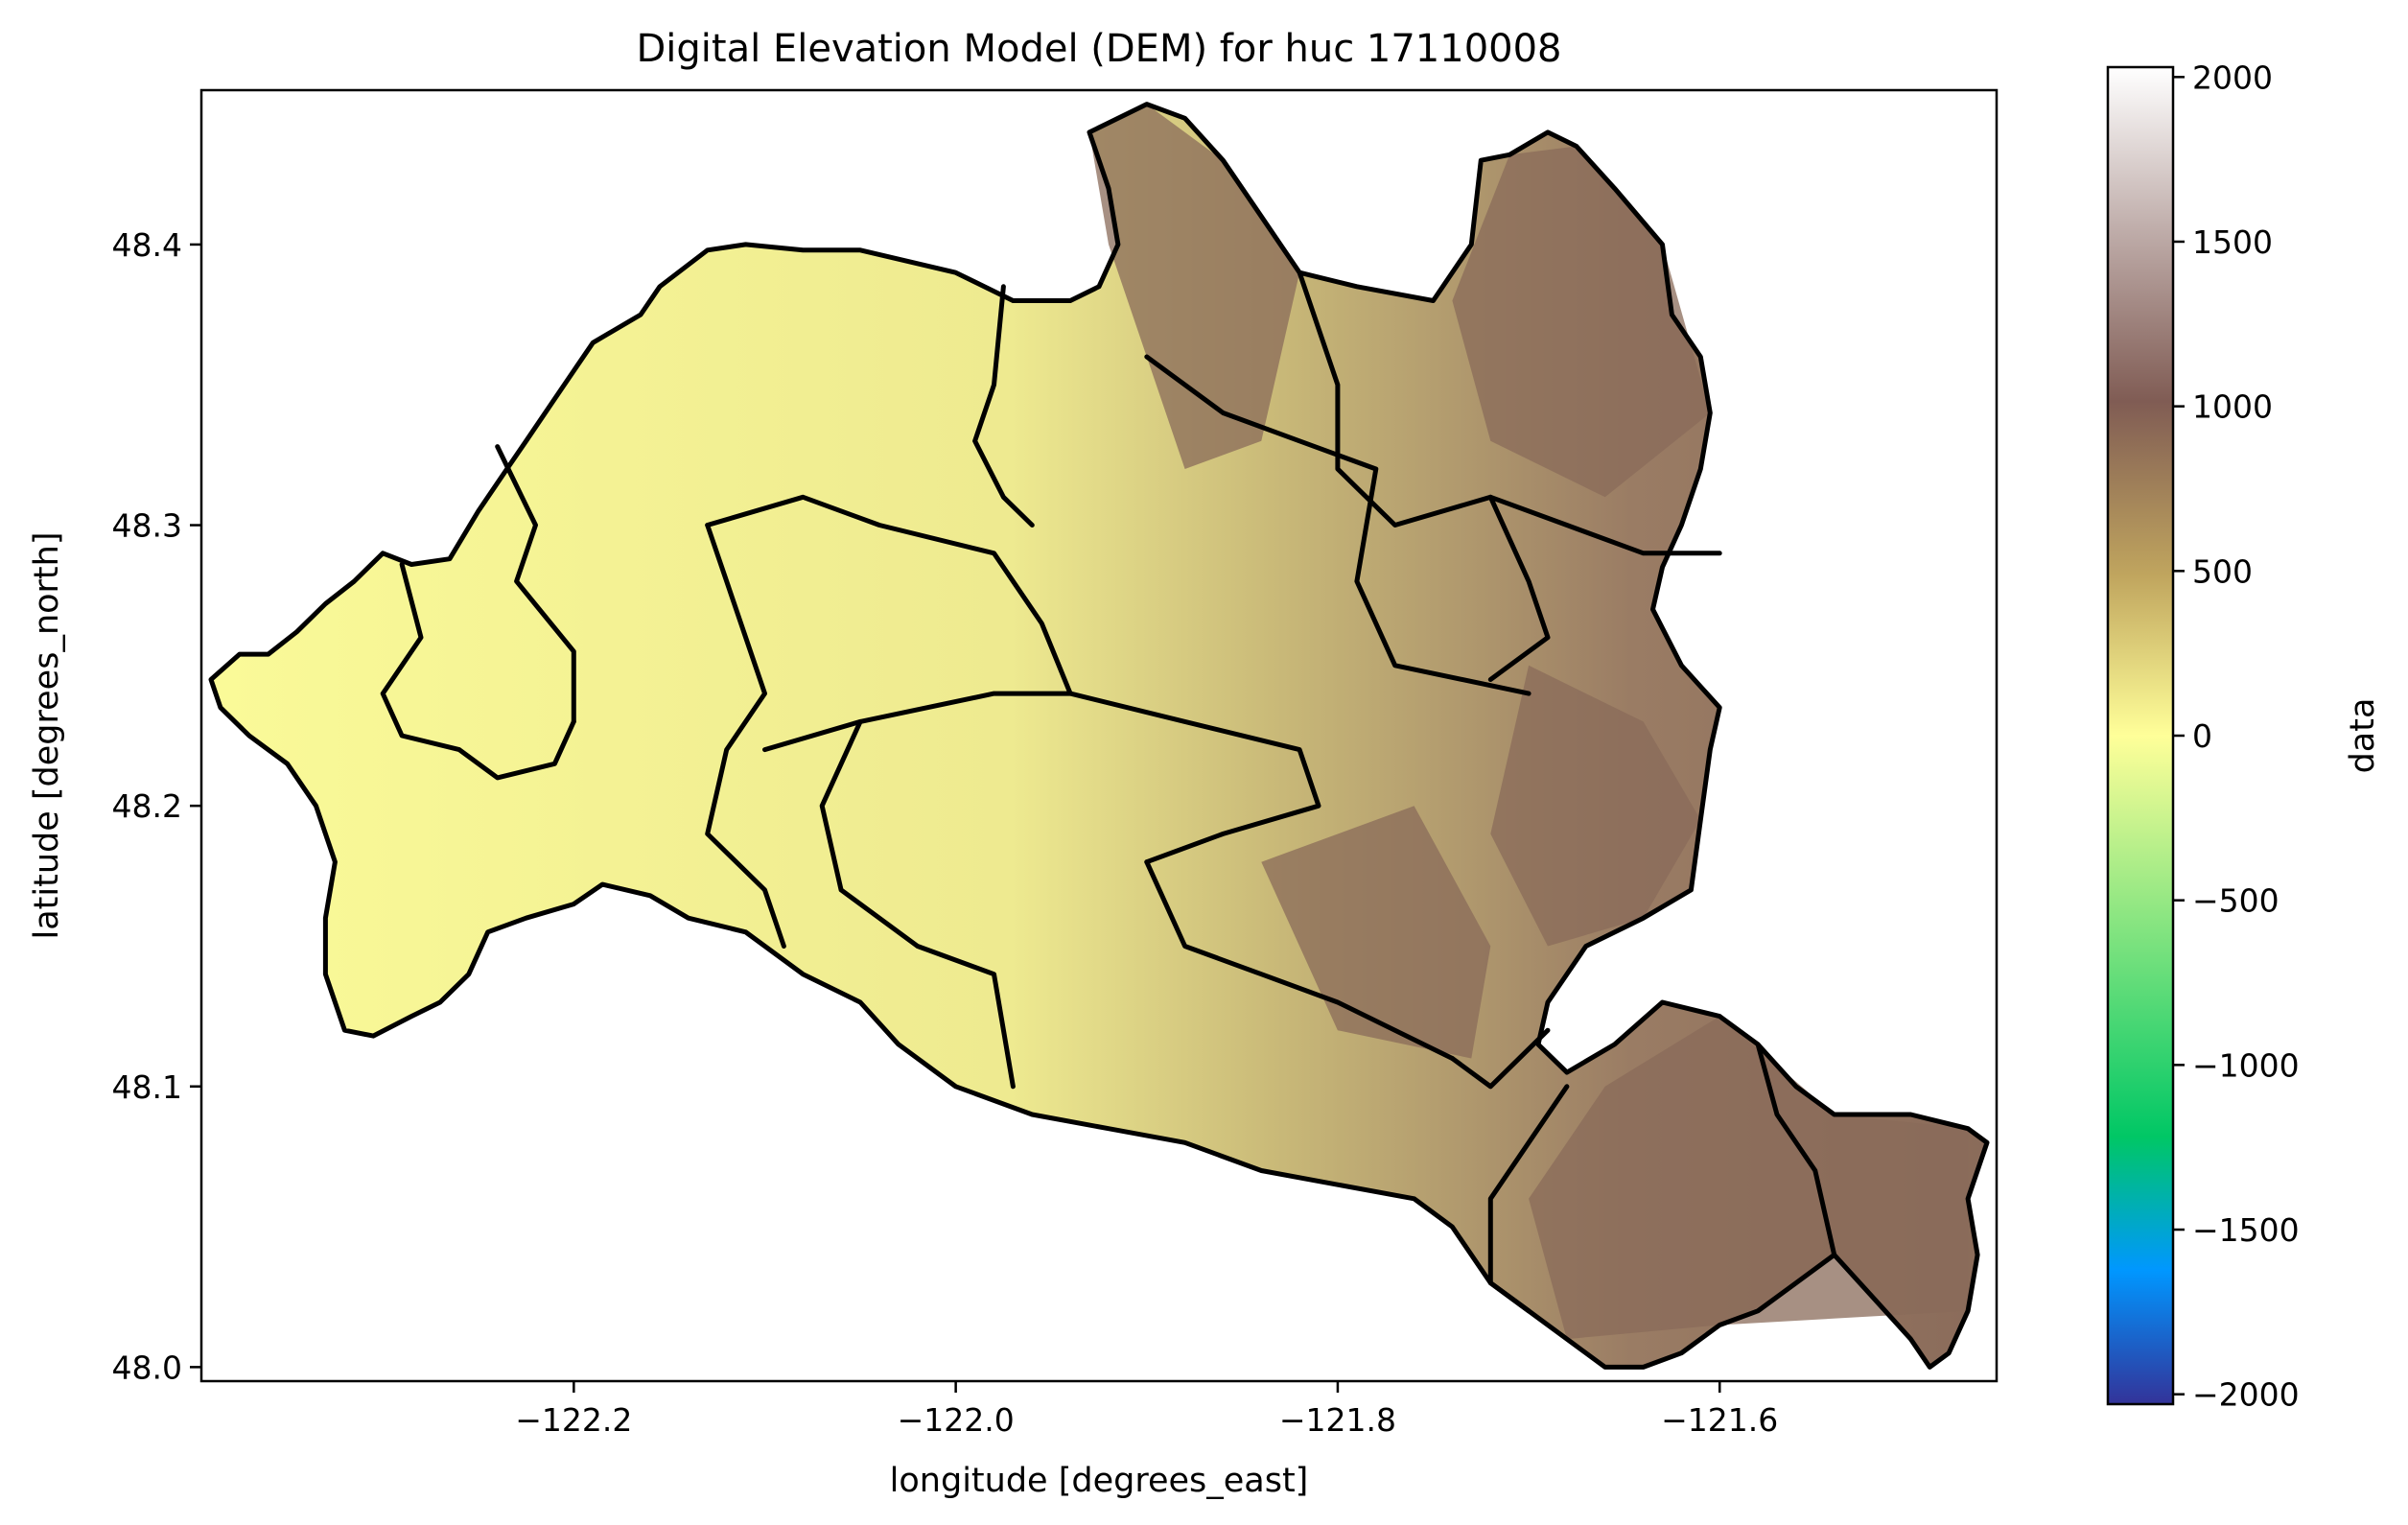 The height and width of the screenshot is (1525, 2408). I want to click on colorbar-tick-label: −1000, so click(2246, 1065).